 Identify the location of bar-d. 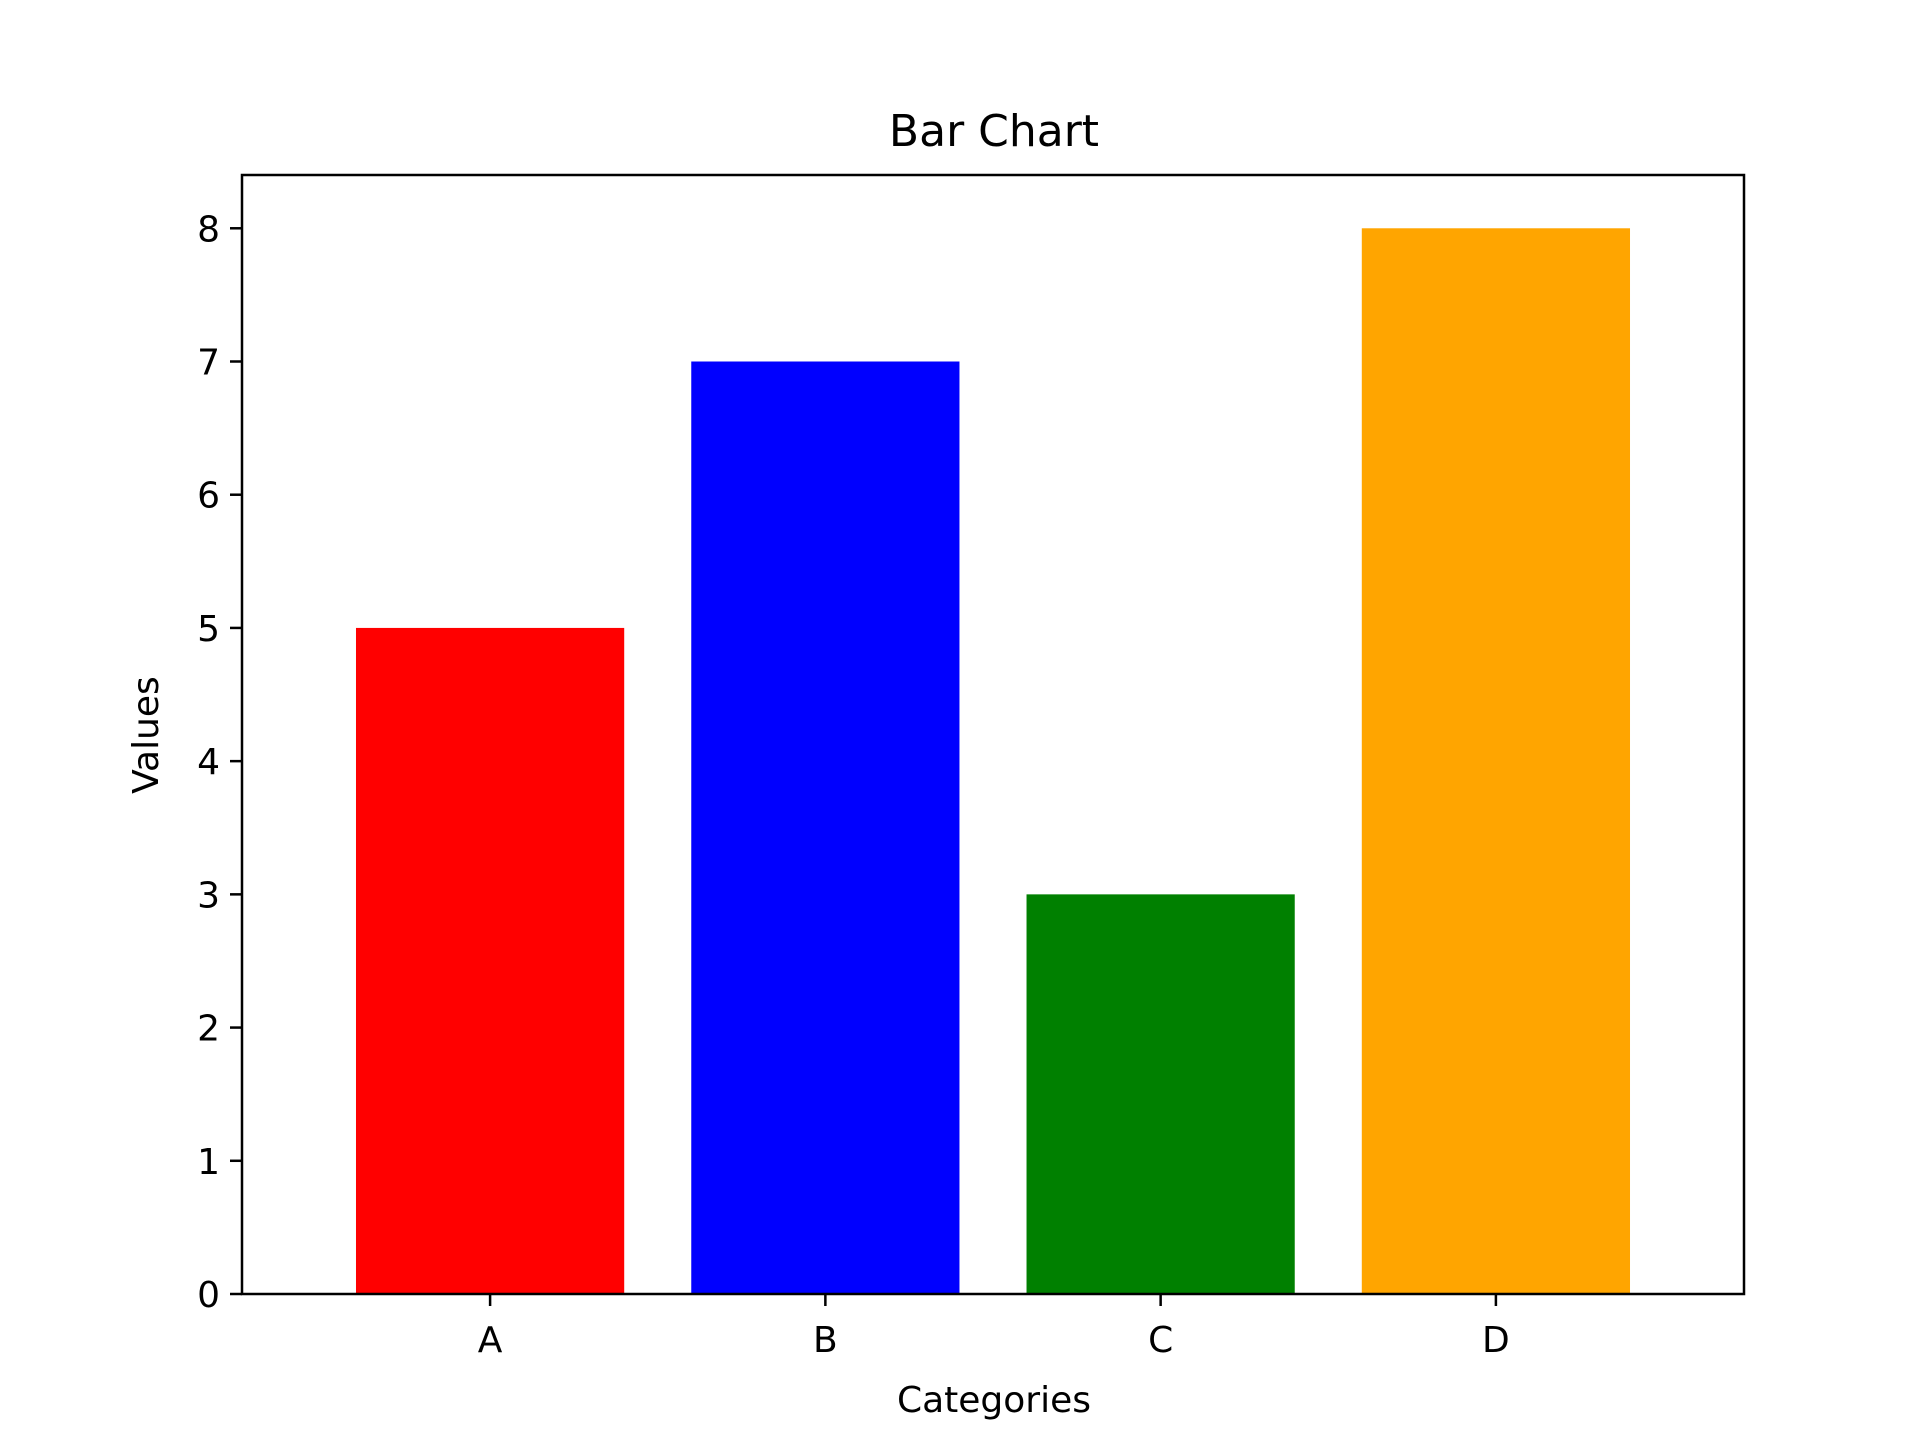
(1496, 761).